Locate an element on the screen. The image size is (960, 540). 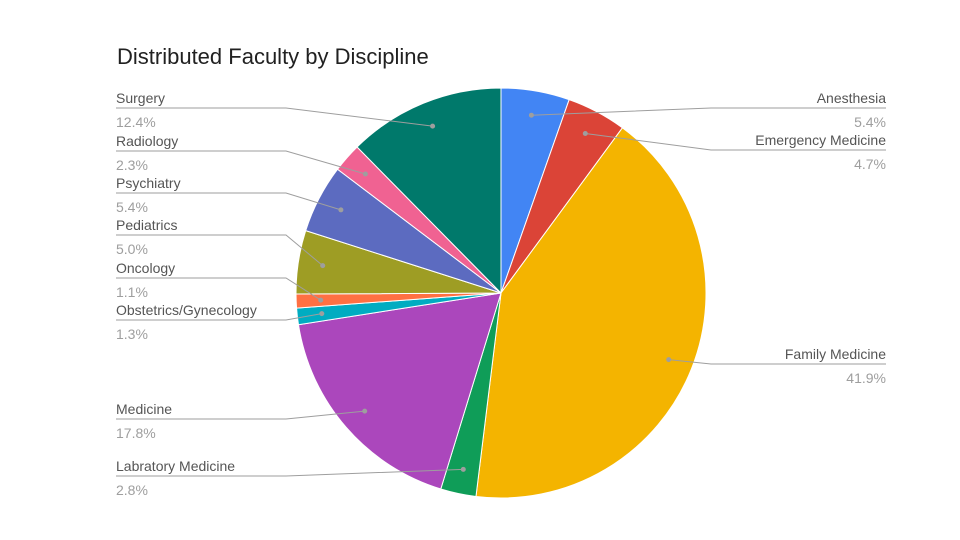
slice-label-psychiatry: Psychiatry is located at coordinates (148, 183).